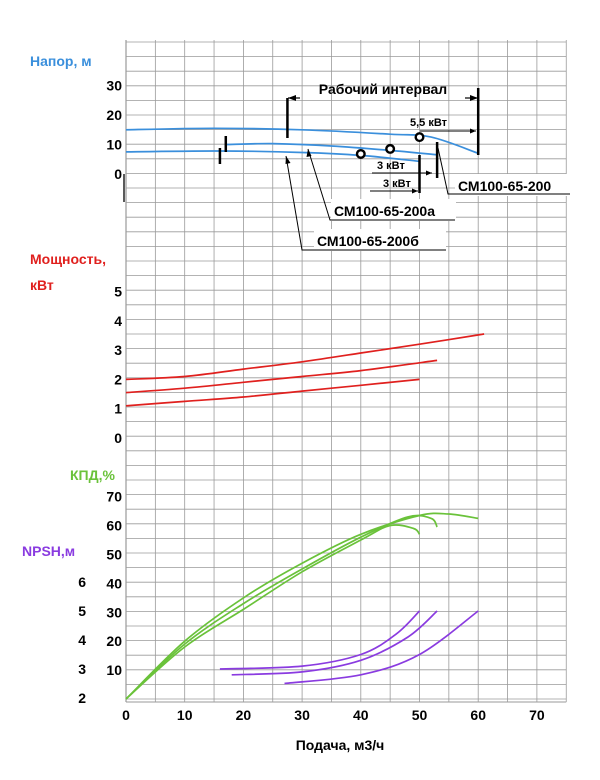 Image resolution: width=600 pixels, height=780 pixels. I want to click on x-tick-label: 50, so click(420, 715).